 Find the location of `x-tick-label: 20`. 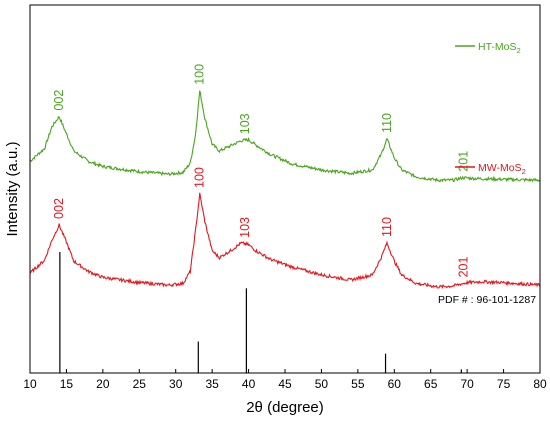

x-tick-label: 20 is located at coordinates (103, 384).